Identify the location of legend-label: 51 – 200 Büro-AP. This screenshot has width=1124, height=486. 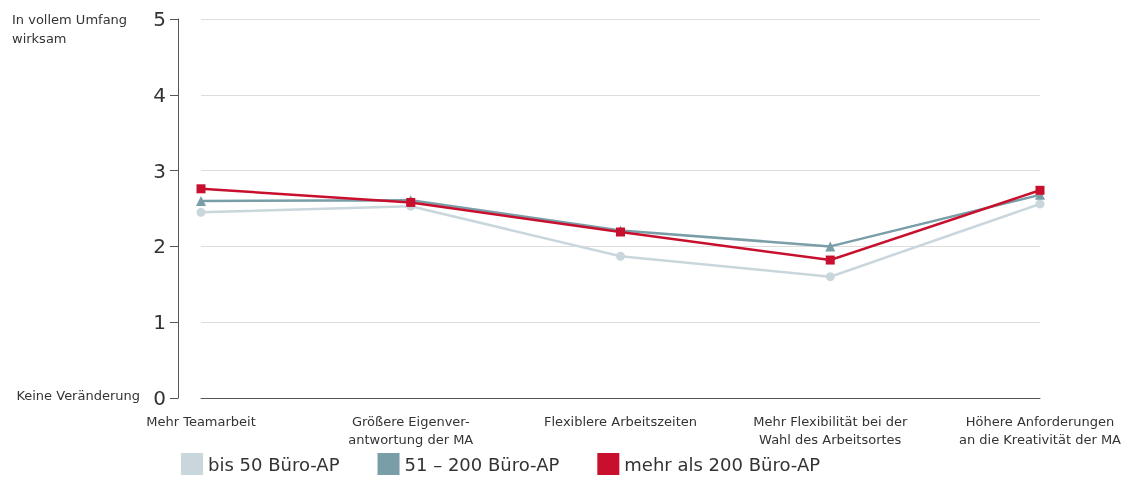
(482, 464).